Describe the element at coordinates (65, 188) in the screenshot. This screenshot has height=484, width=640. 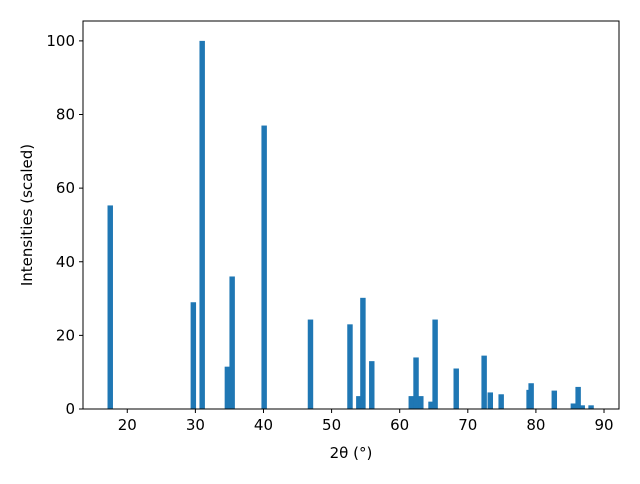
I see `y-tick-label: 60` at that location.